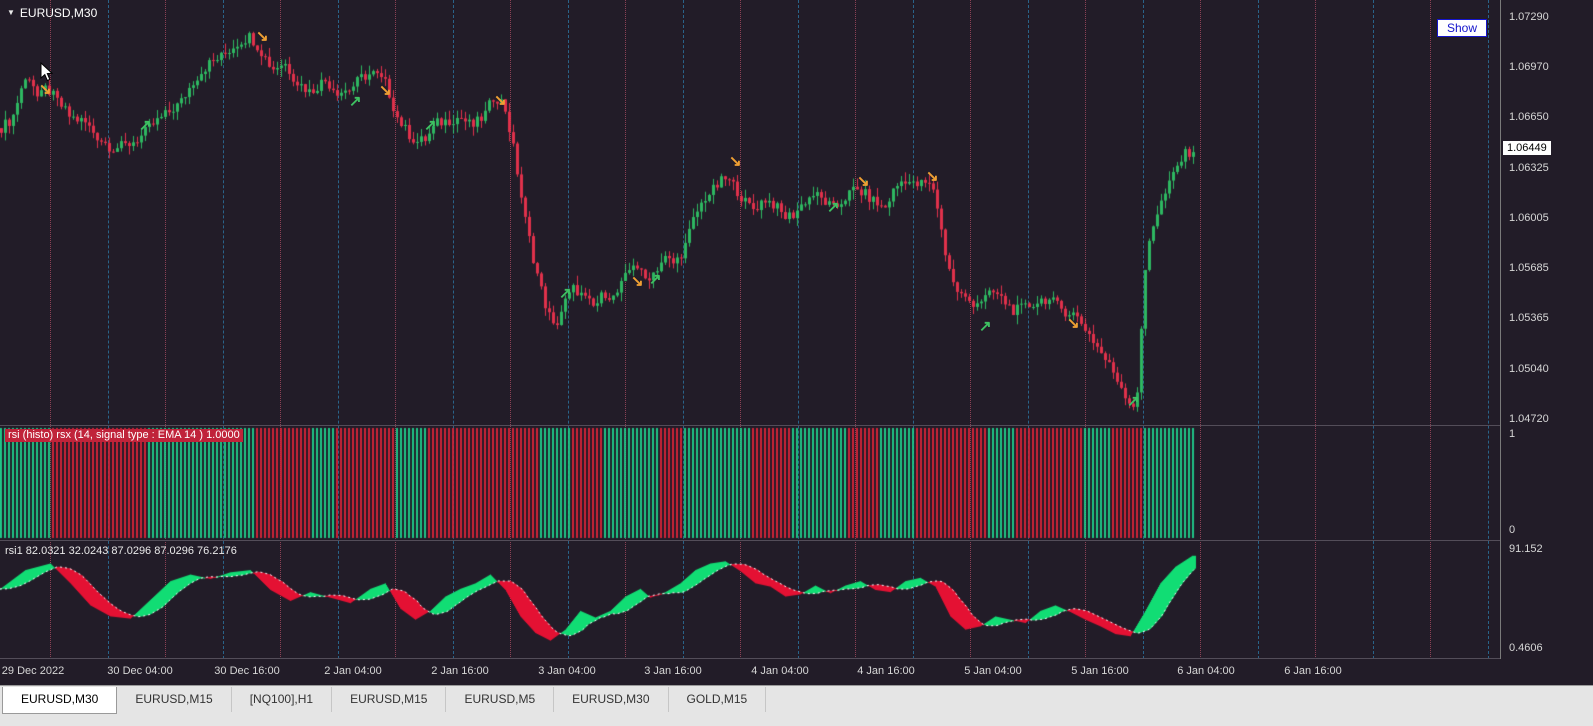  What do you see at coordinates (60, 700) in the screenshot?
I see `chart-tab-0: EURUSD,M30` at bounding box center [60, 700].